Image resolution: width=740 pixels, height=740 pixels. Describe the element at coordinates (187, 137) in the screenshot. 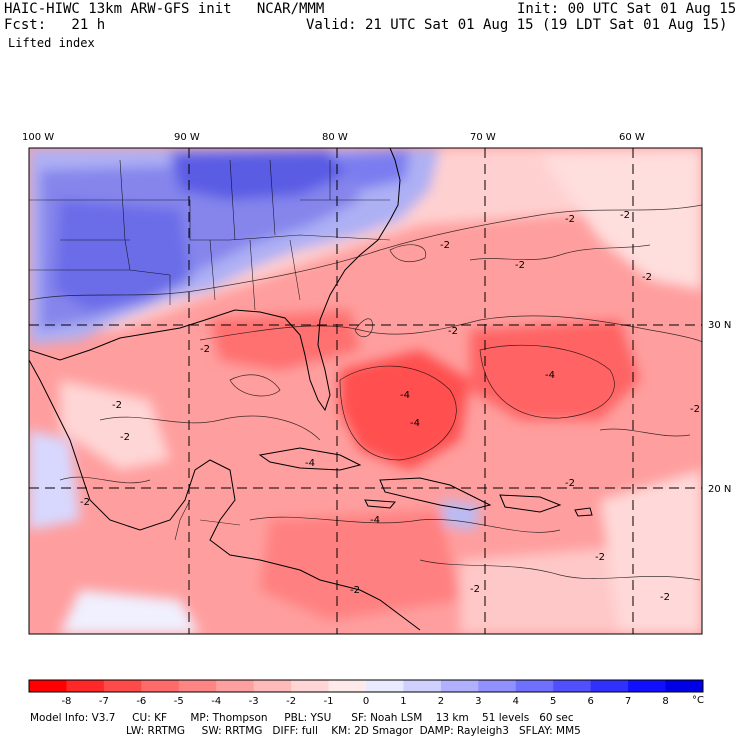

I see `lon-label-90w: 90 W` at that location.